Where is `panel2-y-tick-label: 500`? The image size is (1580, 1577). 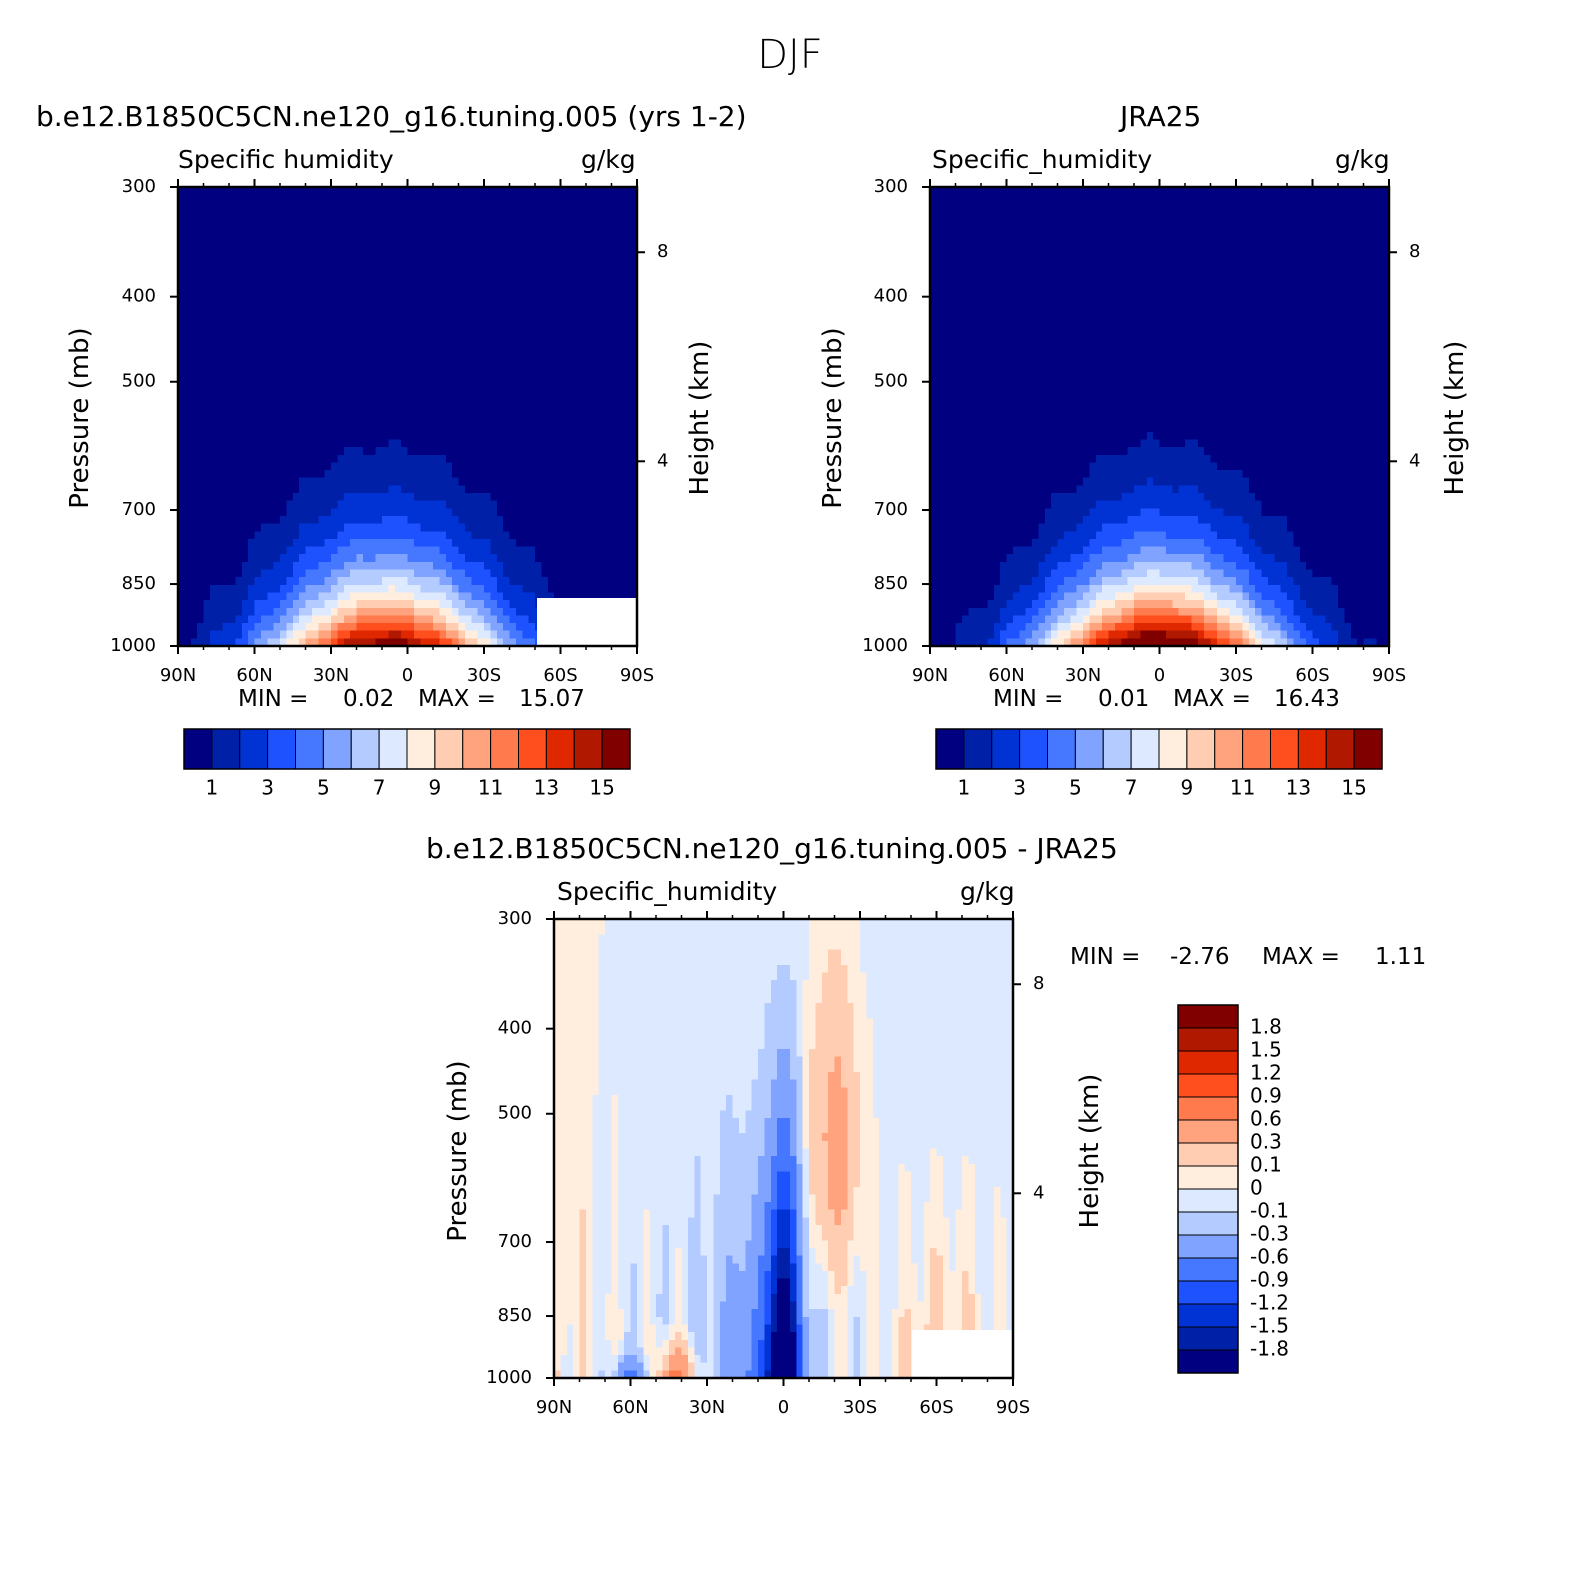 panel2-y-tick-label: 500 is located at coordinates (891, 381).